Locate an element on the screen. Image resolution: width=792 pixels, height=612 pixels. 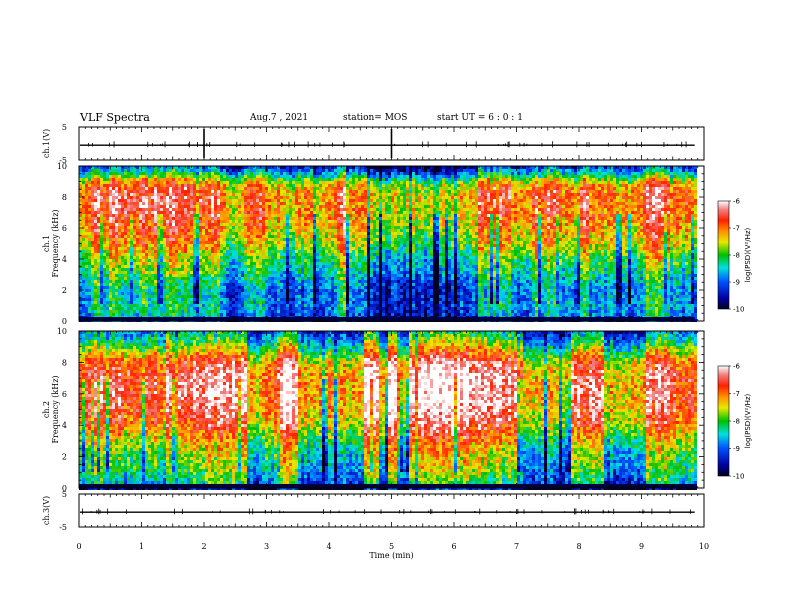
x-tick-label: 8 is located at coordinates (578, 546).